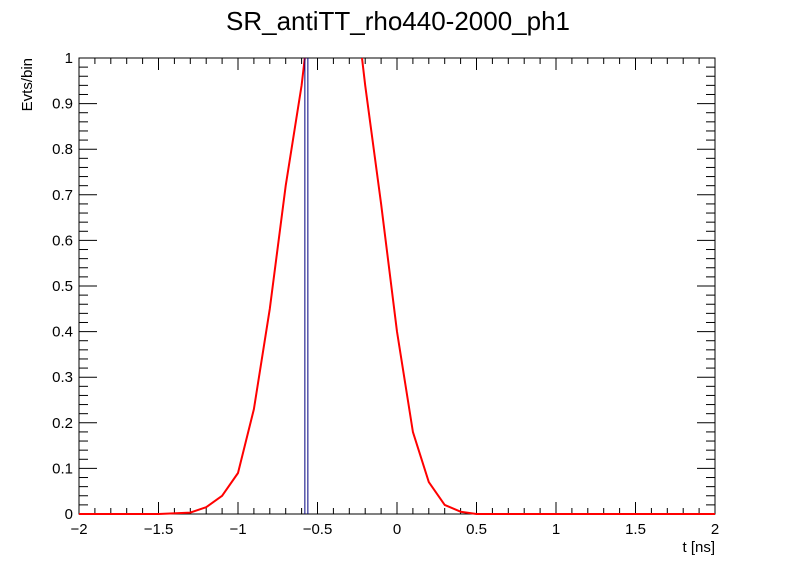 The height and width of the screenshot is (572, 796). What do you see at coordinates (237, 529) in the screenshot?
I see `x-tick-label: −1` at bounding box center [237, 529].